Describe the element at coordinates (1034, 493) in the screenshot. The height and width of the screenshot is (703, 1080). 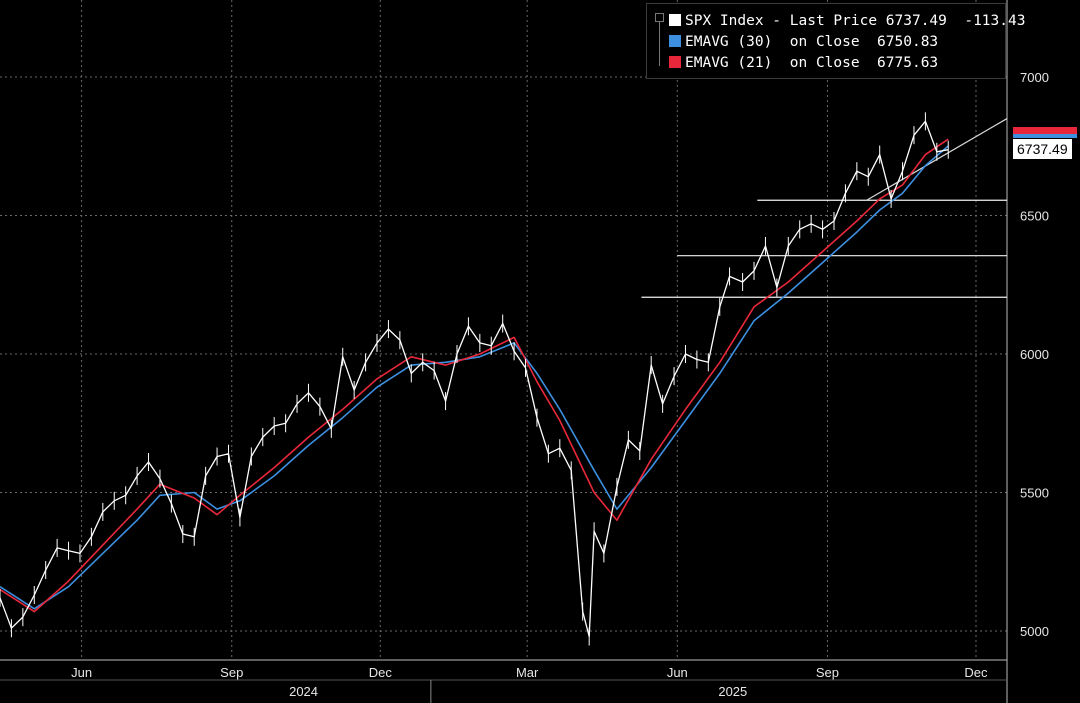
I see `y-tick-label: 5500` at that location.